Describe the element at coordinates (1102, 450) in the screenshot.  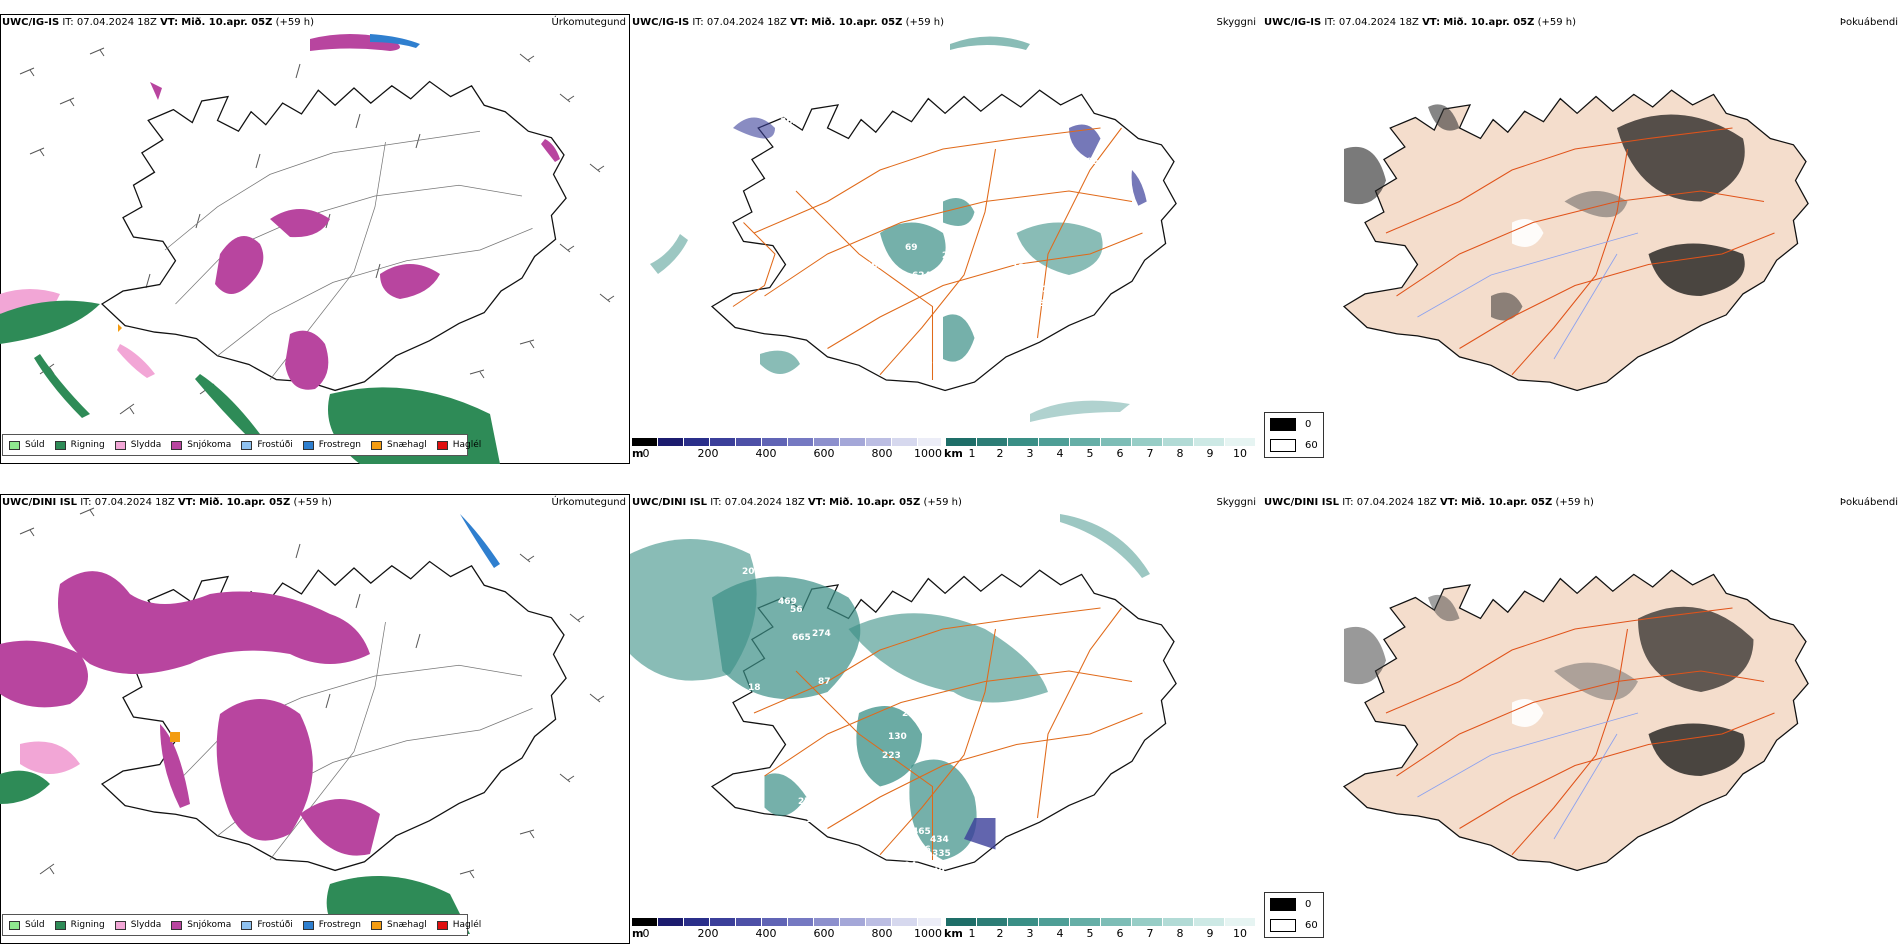
I see `visibility-colorbar-top: km 1 2 3 4 5 6 7 8 9 10` at that location.